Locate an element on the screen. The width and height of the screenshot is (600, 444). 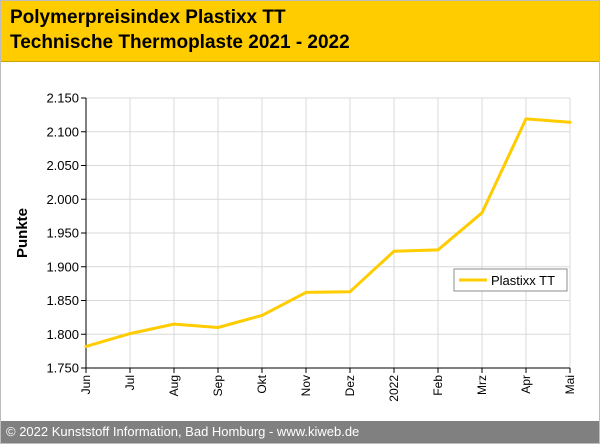
y-tick-label: 2.050 is located at coordinates (62, 165).